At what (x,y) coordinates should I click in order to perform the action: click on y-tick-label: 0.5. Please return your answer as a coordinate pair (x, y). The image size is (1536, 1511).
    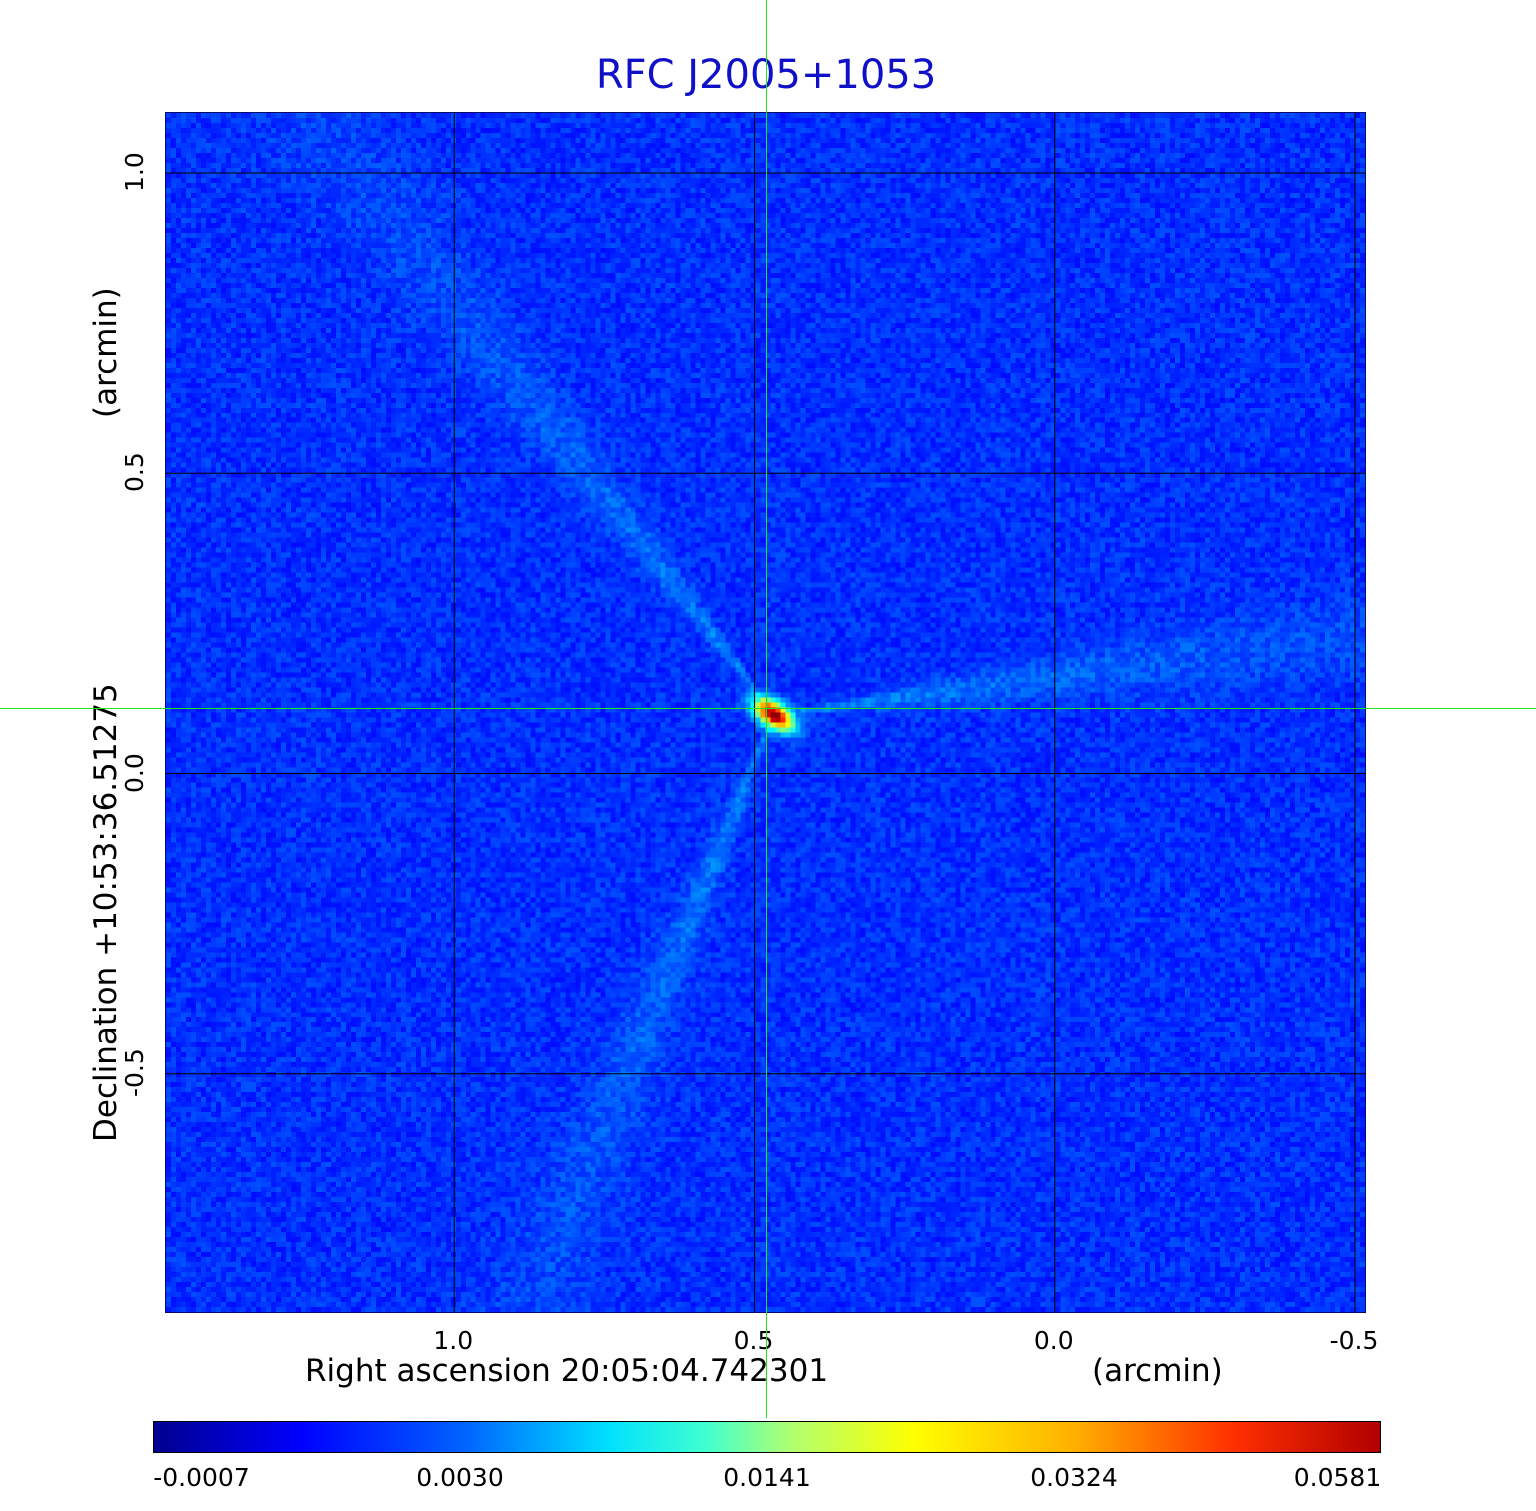
    Looking at the image, I should click on (134, 472).